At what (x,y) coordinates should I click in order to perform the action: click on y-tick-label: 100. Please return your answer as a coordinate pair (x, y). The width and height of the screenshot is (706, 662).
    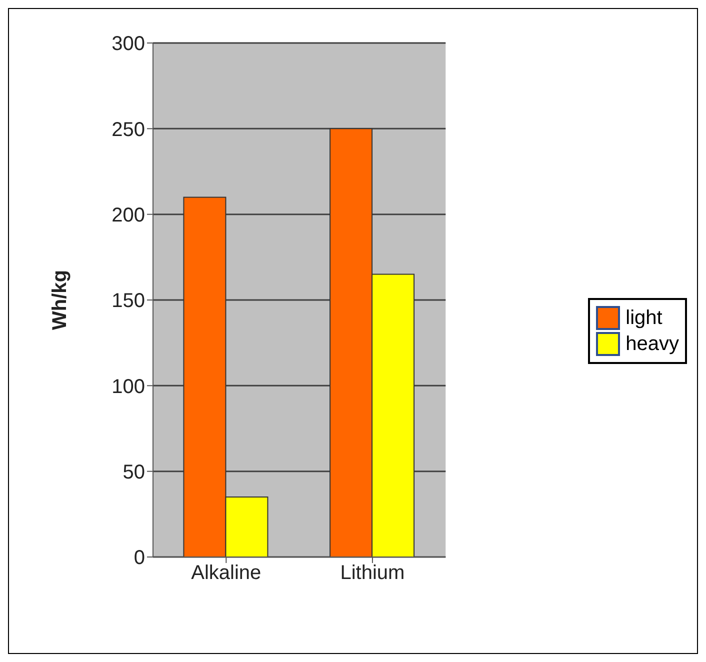
    Looking at the image, I should click on (128, 387).